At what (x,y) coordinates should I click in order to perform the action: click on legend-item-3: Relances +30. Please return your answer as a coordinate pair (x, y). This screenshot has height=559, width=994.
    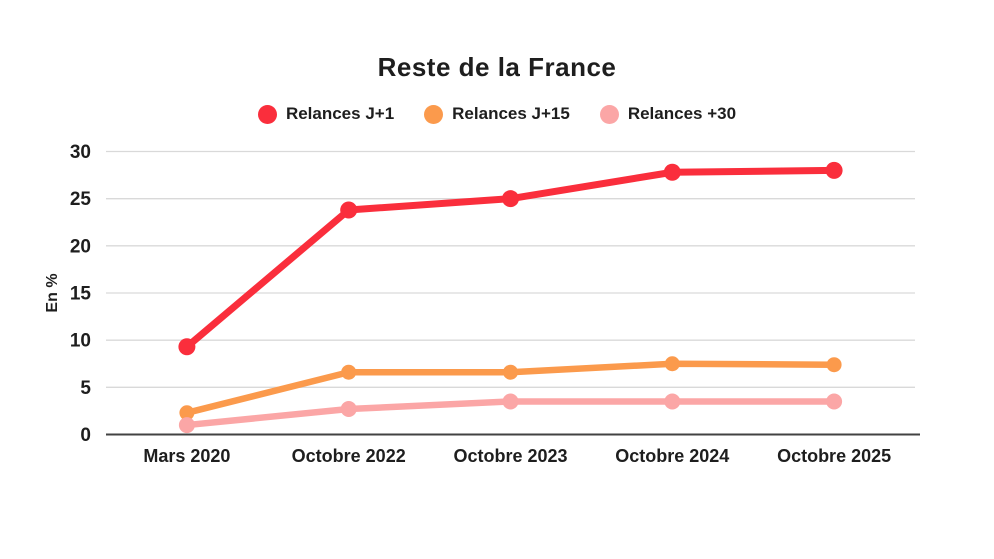
    Looking at the image, I should click on (668, 114).